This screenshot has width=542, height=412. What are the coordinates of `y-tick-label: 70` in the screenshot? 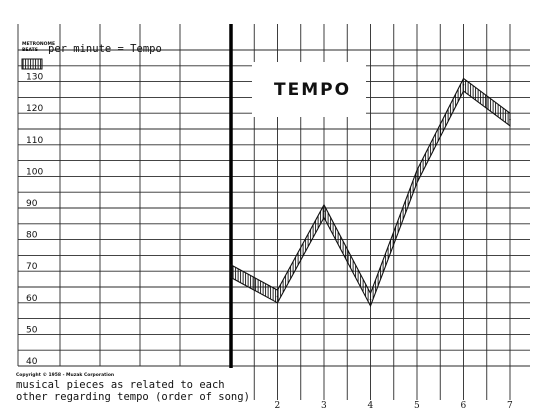 It's located at (32, 267).